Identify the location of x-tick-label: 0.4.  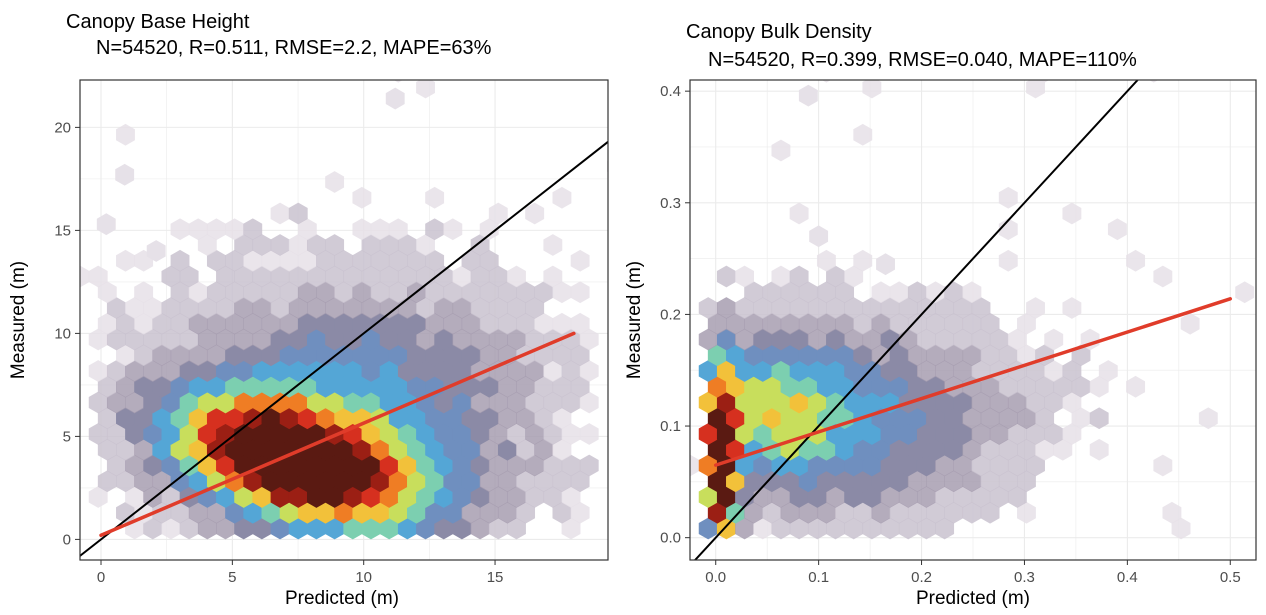
(1127, 577).